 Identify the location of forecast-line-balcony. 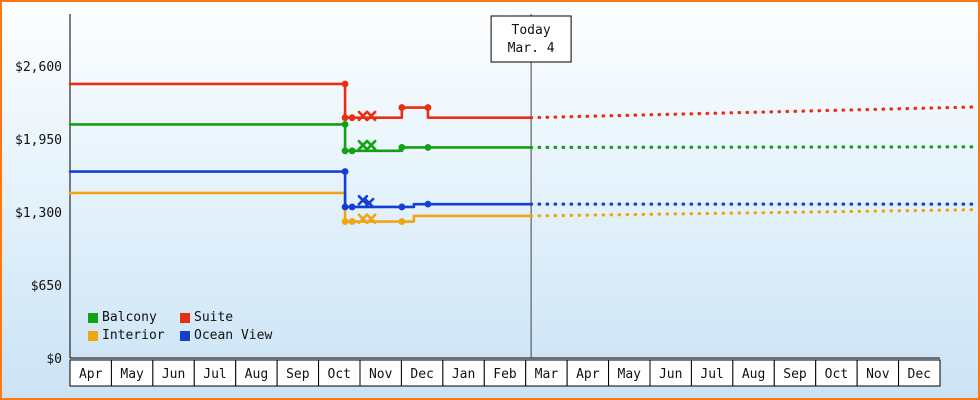
(752, 147).